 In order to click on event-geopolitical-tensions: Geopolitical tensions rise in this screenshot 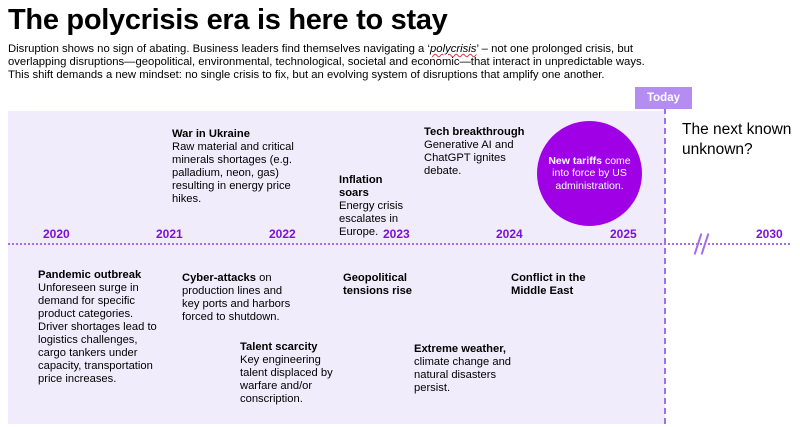, I will do `click(380, 285)`.